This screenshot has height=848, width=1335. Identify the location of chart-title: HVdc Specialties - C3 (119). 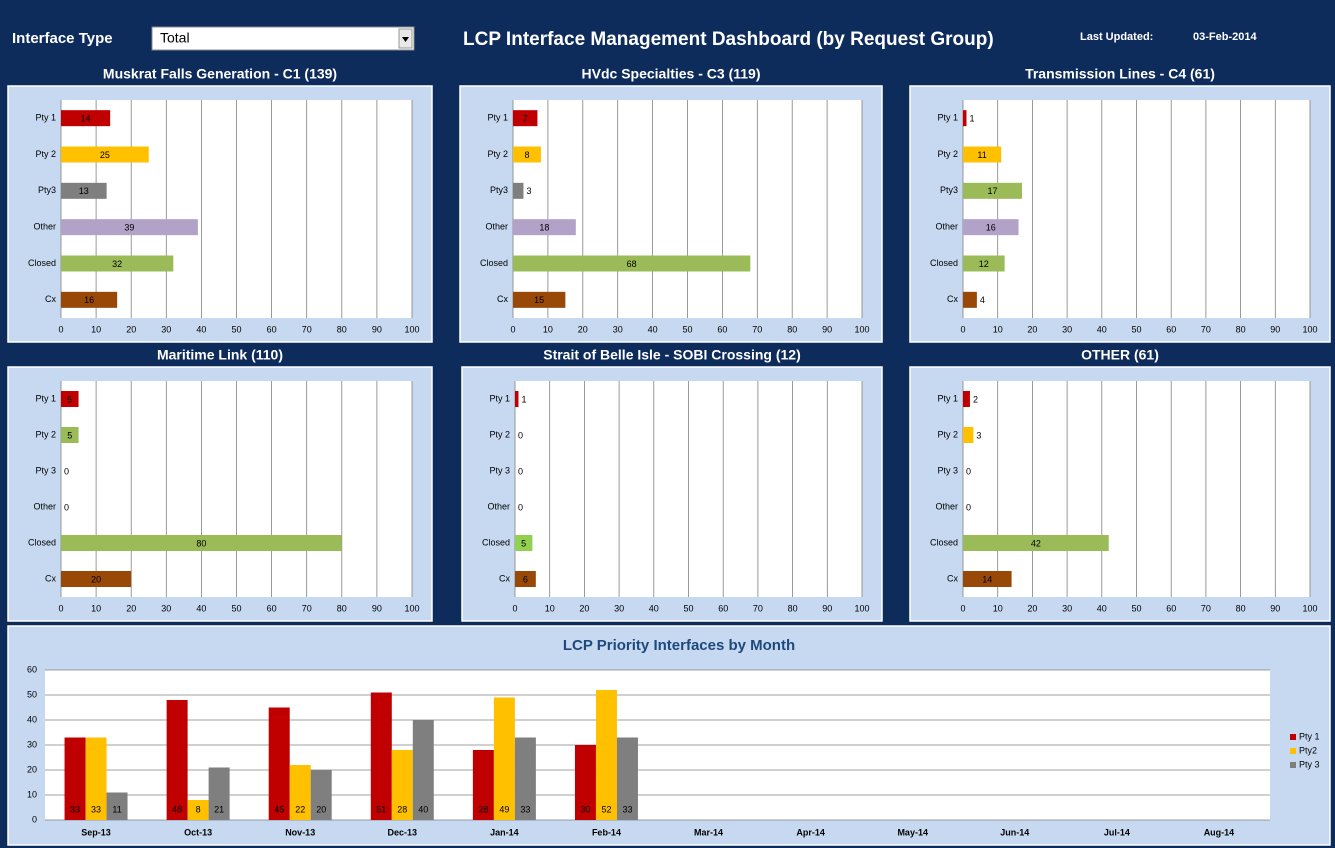
(671, 74).